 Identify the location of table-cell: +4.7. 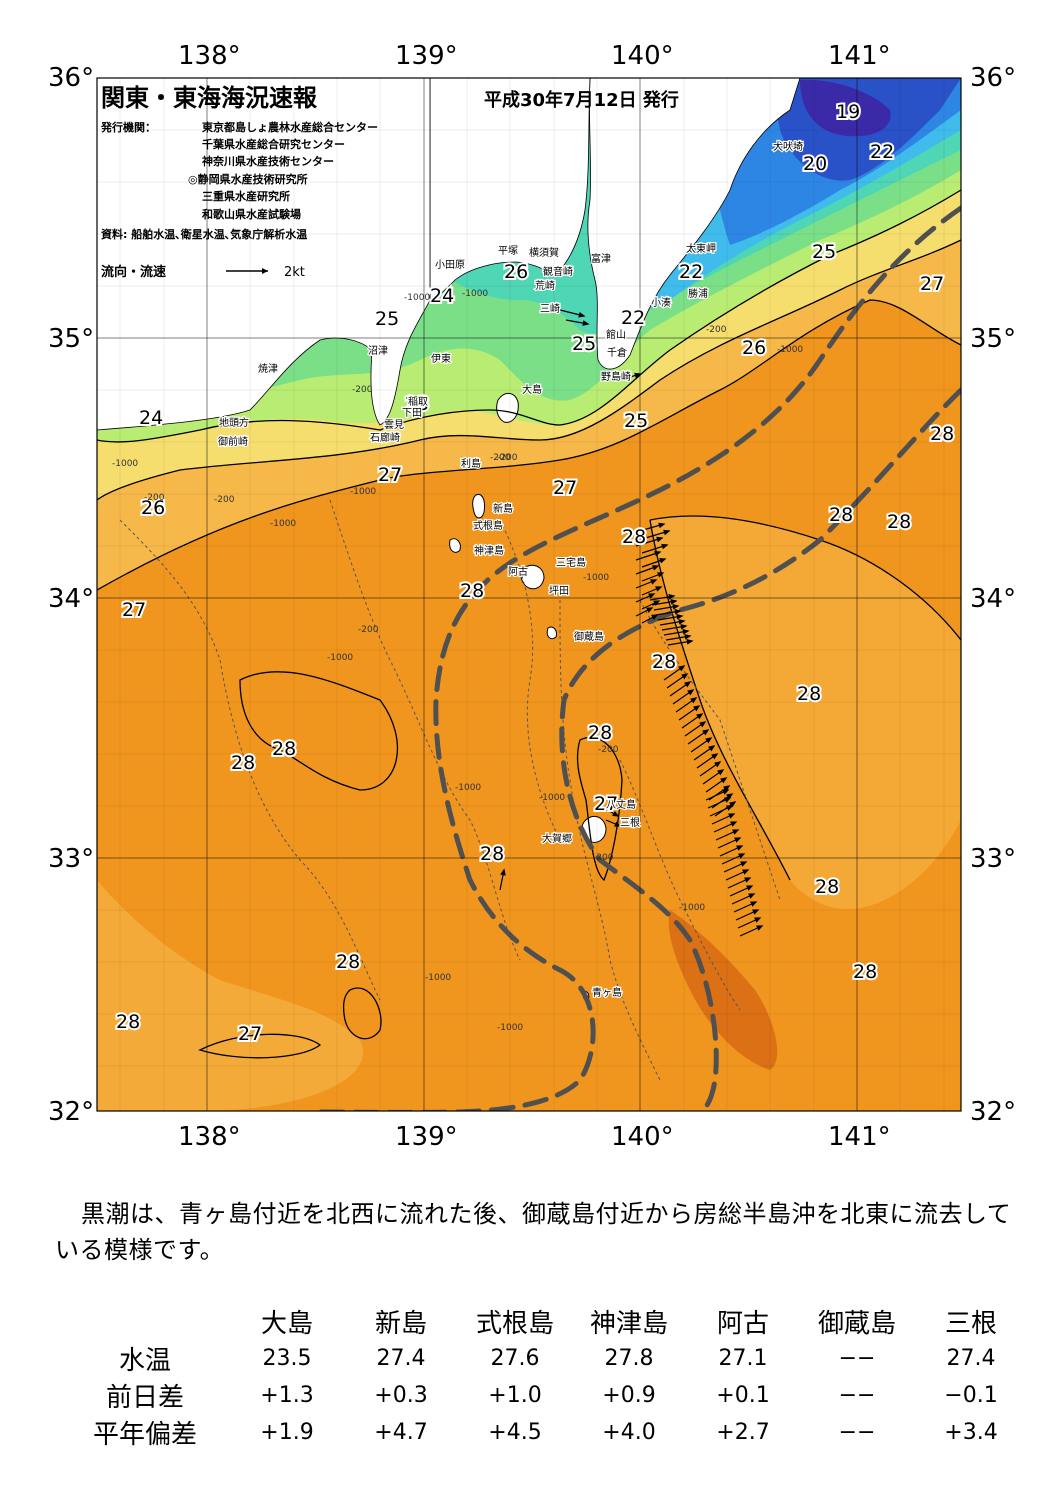
(401, 1432).